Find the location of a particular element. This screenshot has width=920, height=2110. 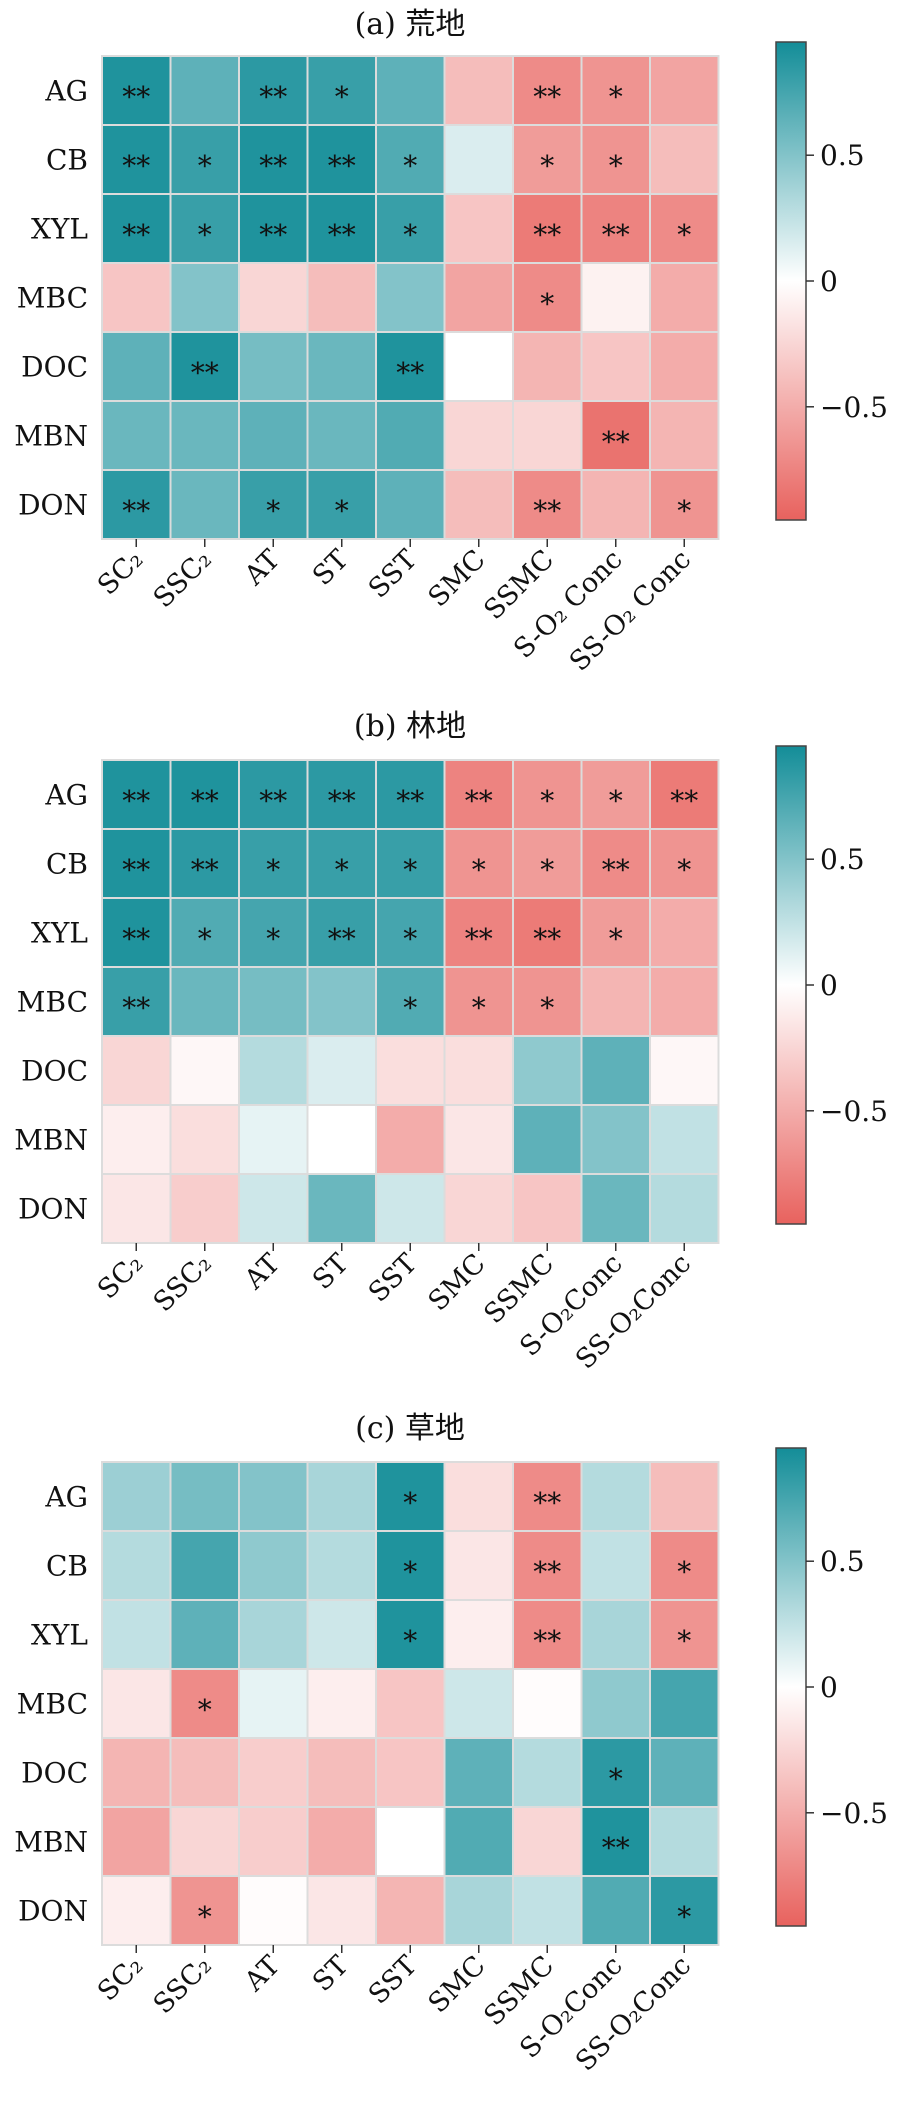

panel-a-colorbar: 0.5 0 −0.5 is located at coordinates (831, 281).